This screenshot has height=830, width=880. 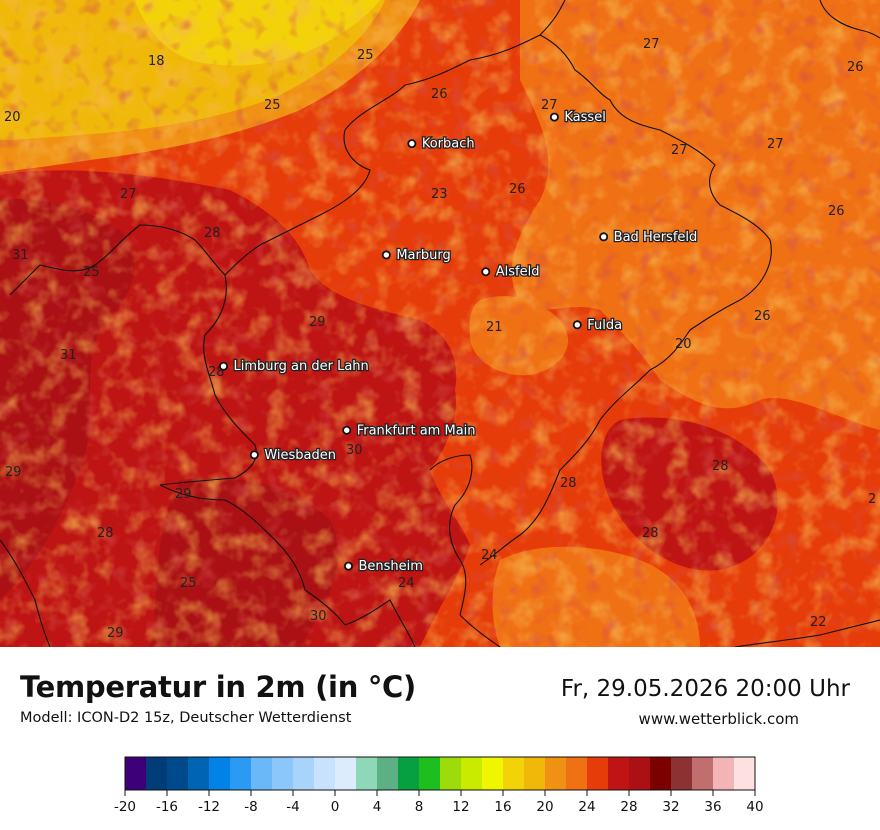 I want to click on city-marker: Frankfurt am Main, so click(x=409, y=431).